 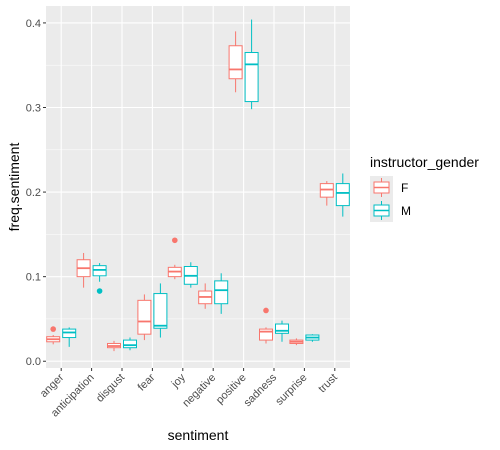 I want to click on y-tick-label: 0.1, so click(x=33, y=278).